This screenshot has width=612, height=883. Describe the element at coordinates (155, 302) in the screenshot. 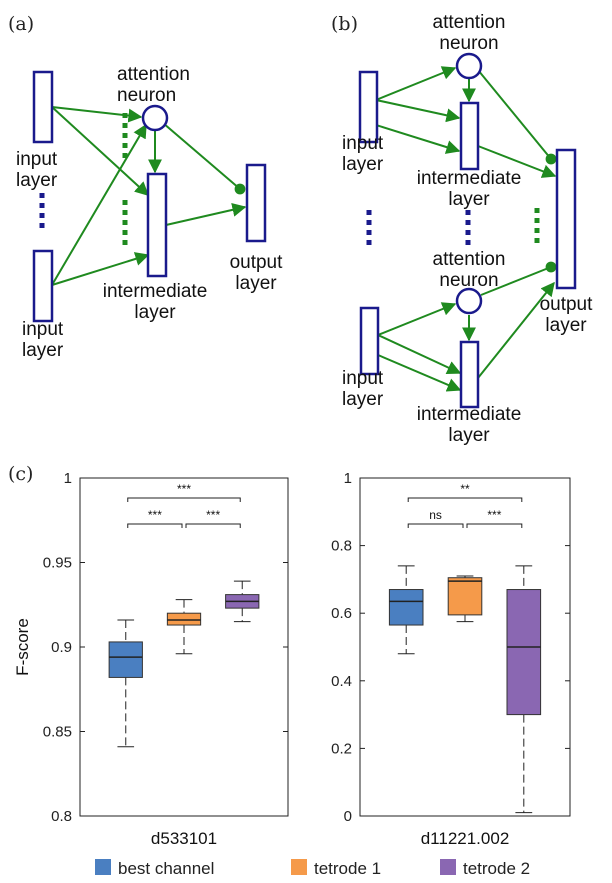

I see `panel-a-intermediate-label: intermediate layer` at that location.